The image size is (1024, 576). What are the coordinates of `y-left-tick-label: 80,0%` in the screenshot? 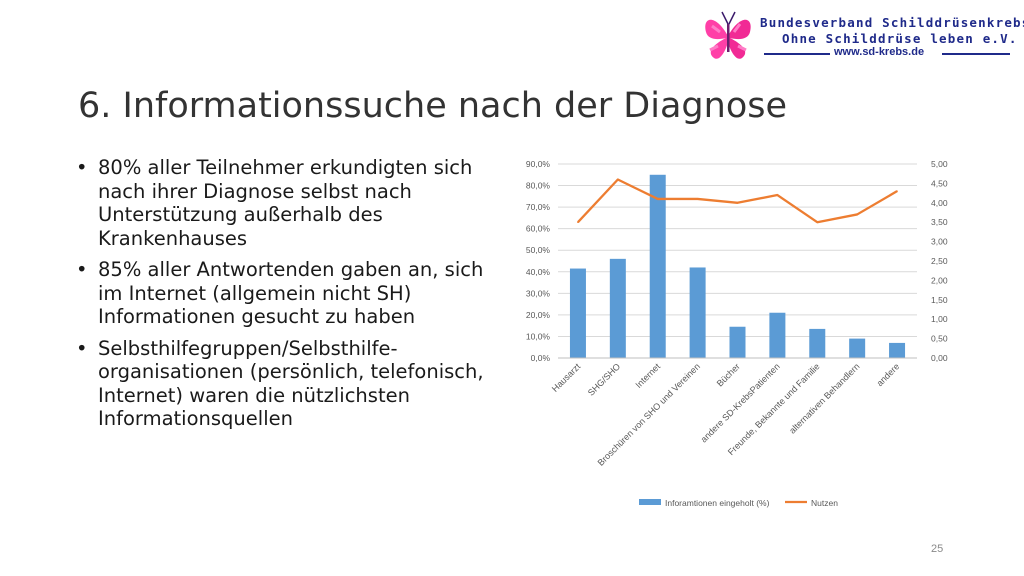 It's located at (538, 186).